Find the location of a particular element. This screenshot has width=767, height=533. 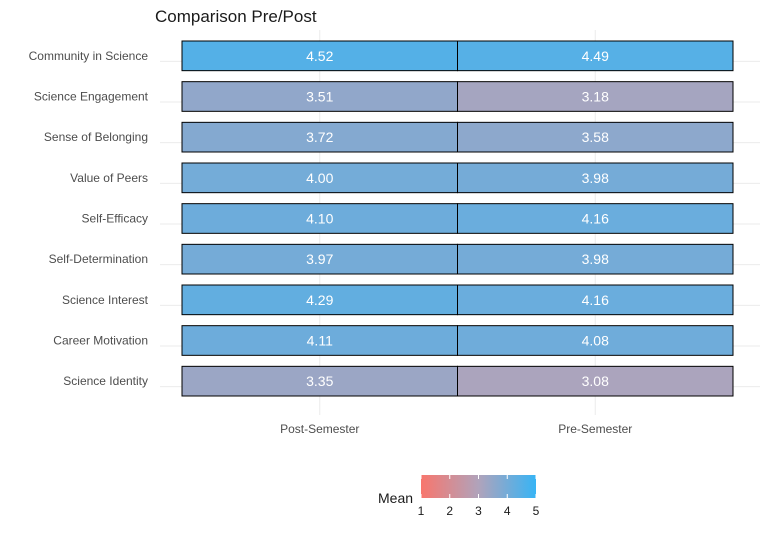

cell-value-label: 3.08 is located at coordinates (595, 381).